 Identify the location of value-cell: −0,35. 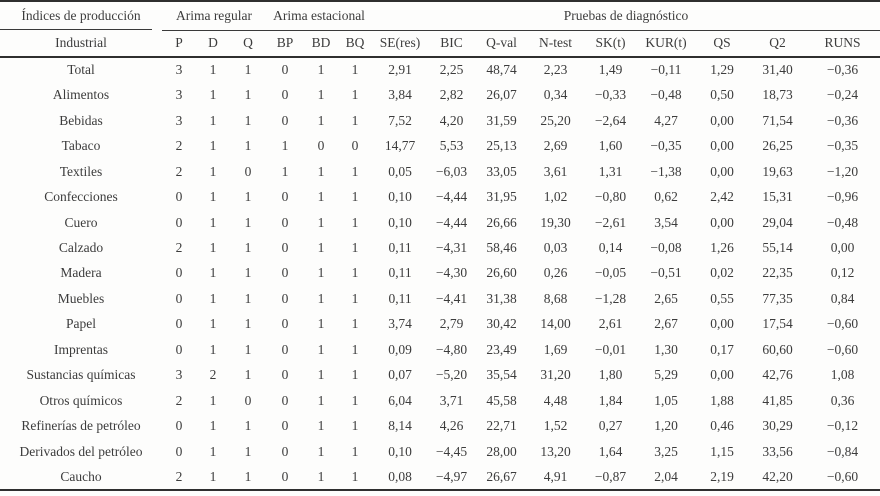
(842, 146).